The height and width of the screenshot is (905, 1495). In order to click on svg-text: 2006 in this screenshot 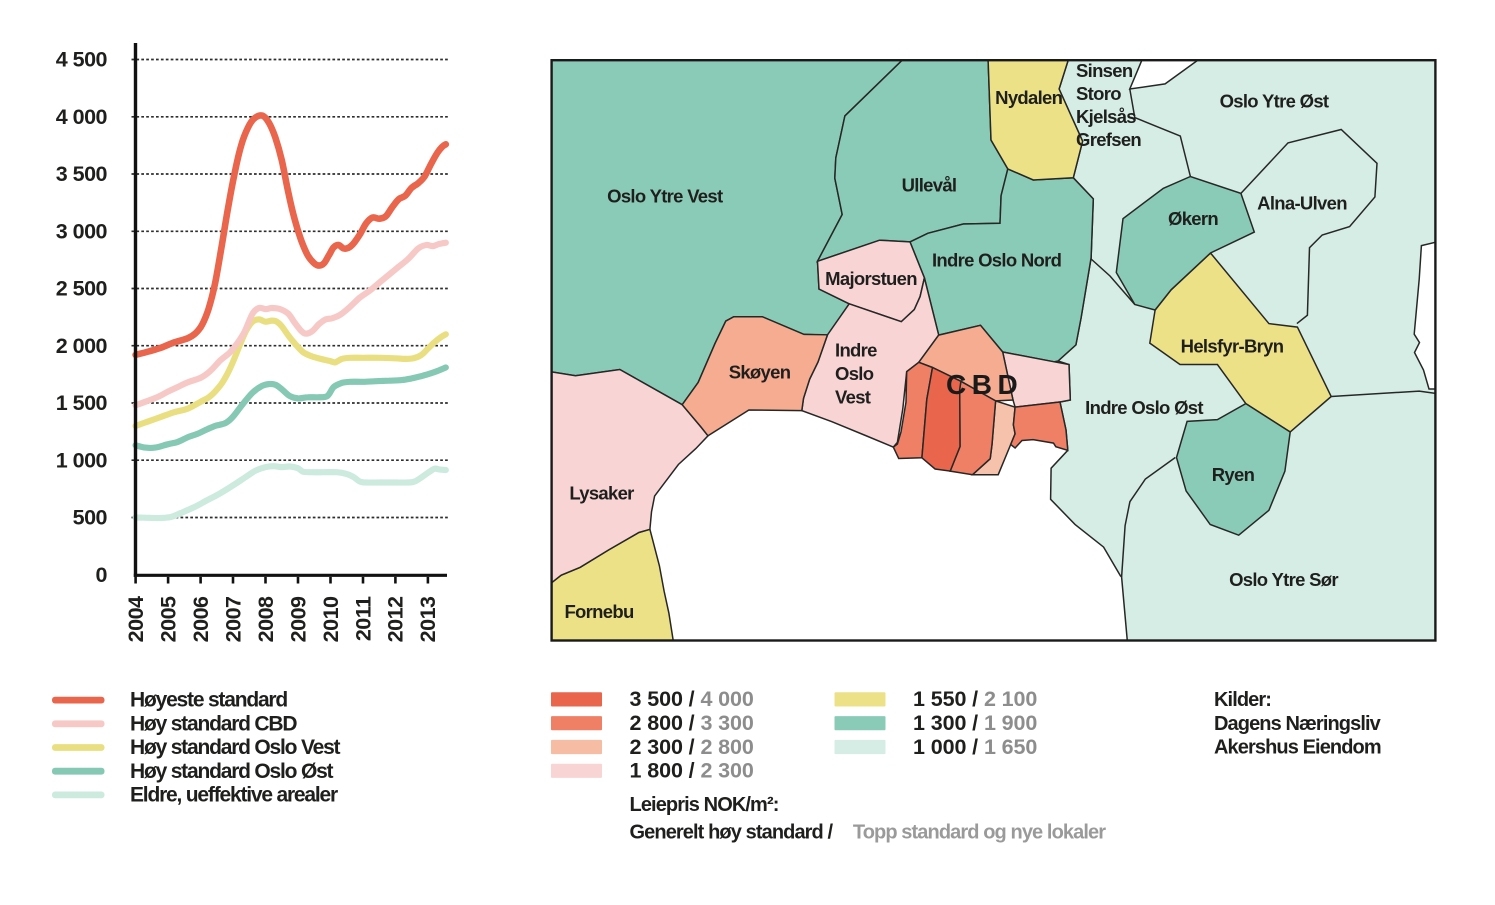, I will do `click(201, 619)`.